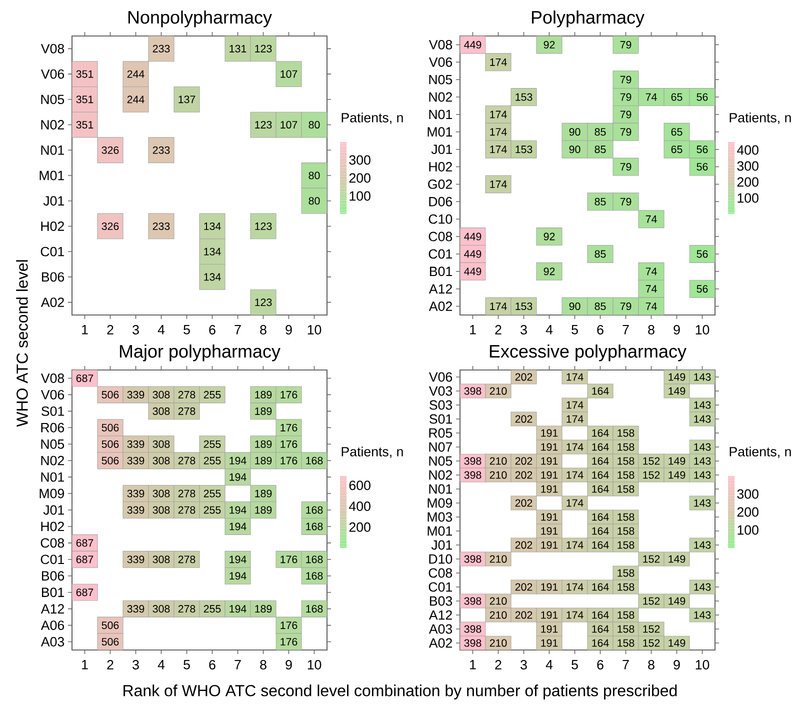 Image resolution: width=800 pixels, height=711 pixels. What do you see at coordinates (747, 494) in the screenshot?
I see `color-bar-label: 300` at bounding box center [747, 494].